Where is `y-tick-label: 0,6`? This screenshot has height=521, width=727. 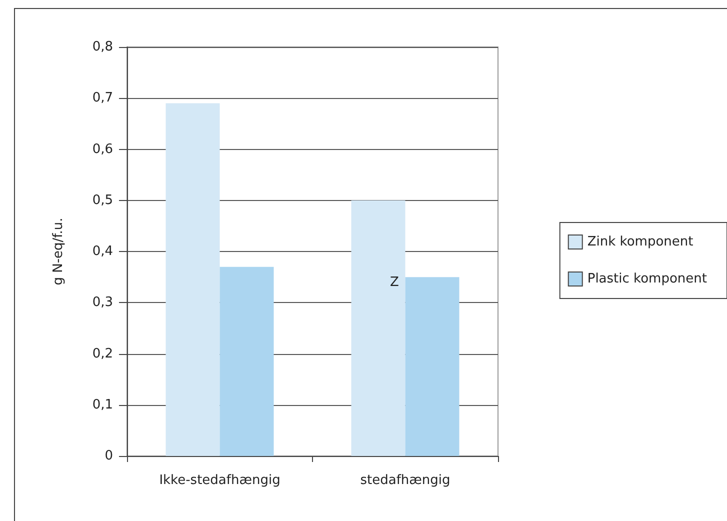
y-tick-label: 0,6 is located at coordinates (102, 149).